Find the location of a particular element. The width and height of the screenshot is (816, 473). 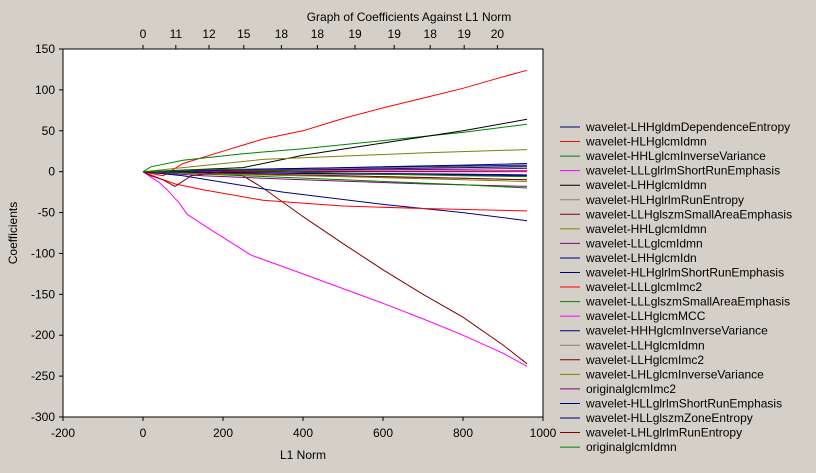

legend-entry-3: wavelet-HHLglcmInverseVariance is located at coordinates (675, 156).